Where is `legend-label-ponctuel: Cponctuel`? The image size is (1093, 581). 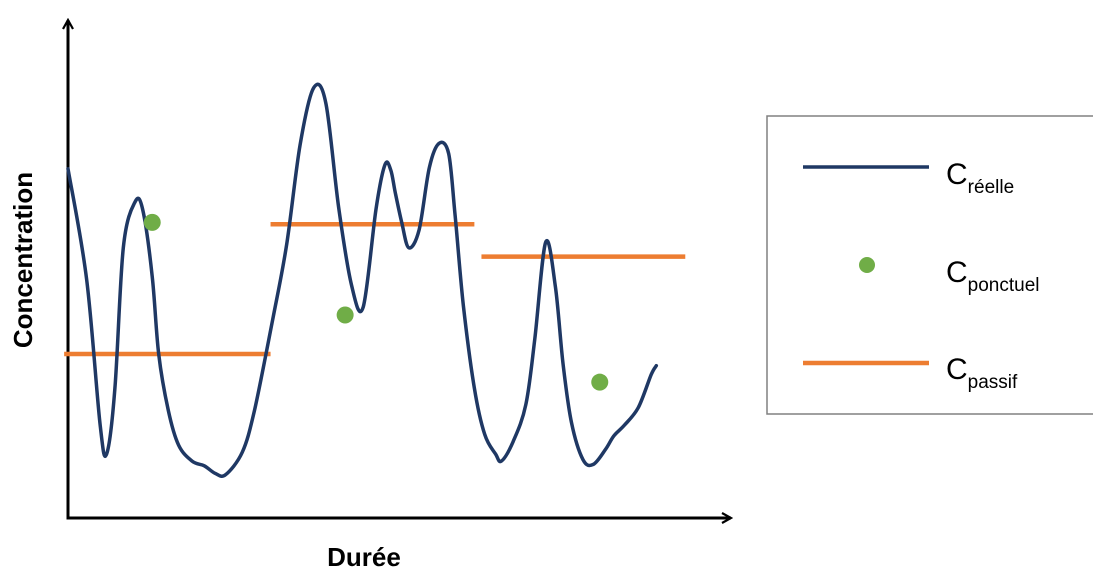
legend-label-ponctuel: Cponctuel is located at coordinates (993, 276).